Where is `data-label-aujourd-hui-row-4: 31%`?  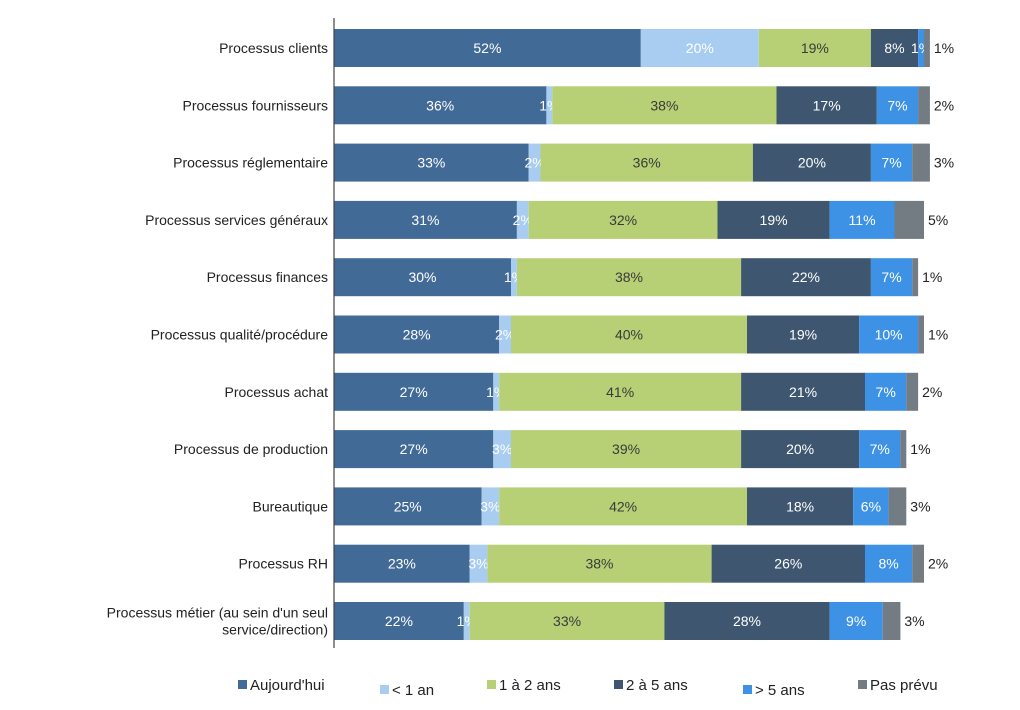 data-label-aujourd-hui-row-4: 31% is located at coordinates (425, 220).